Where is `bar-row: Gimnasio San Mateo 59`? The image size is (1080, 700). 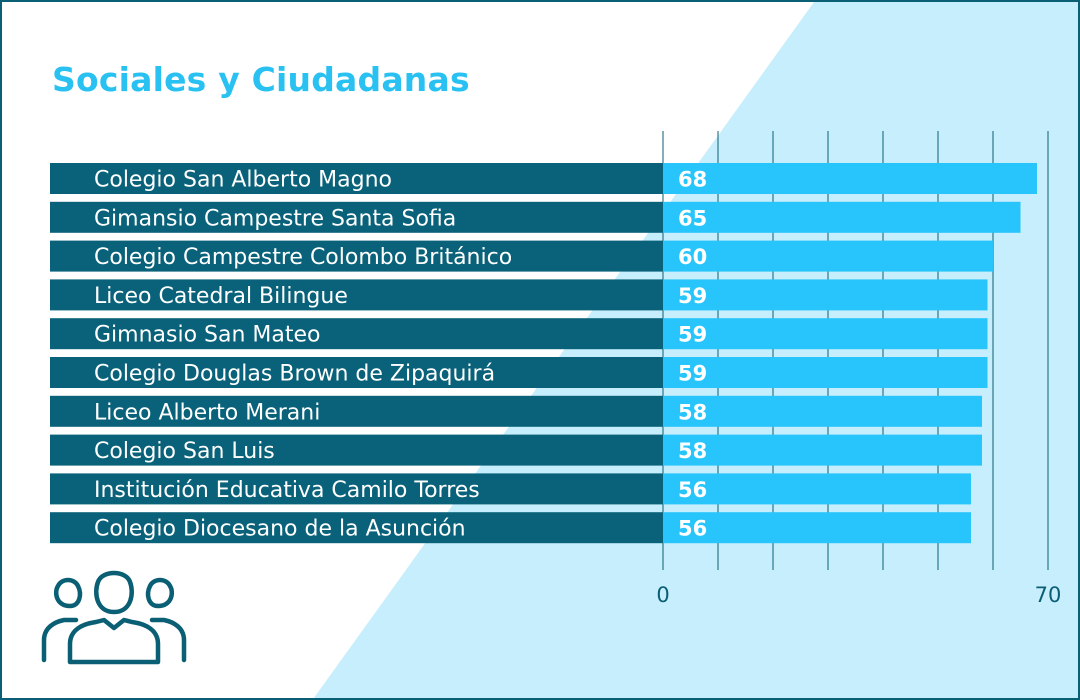
bar-row: Gimnasio San Mateo 59 is located at coordinates (519, 334).